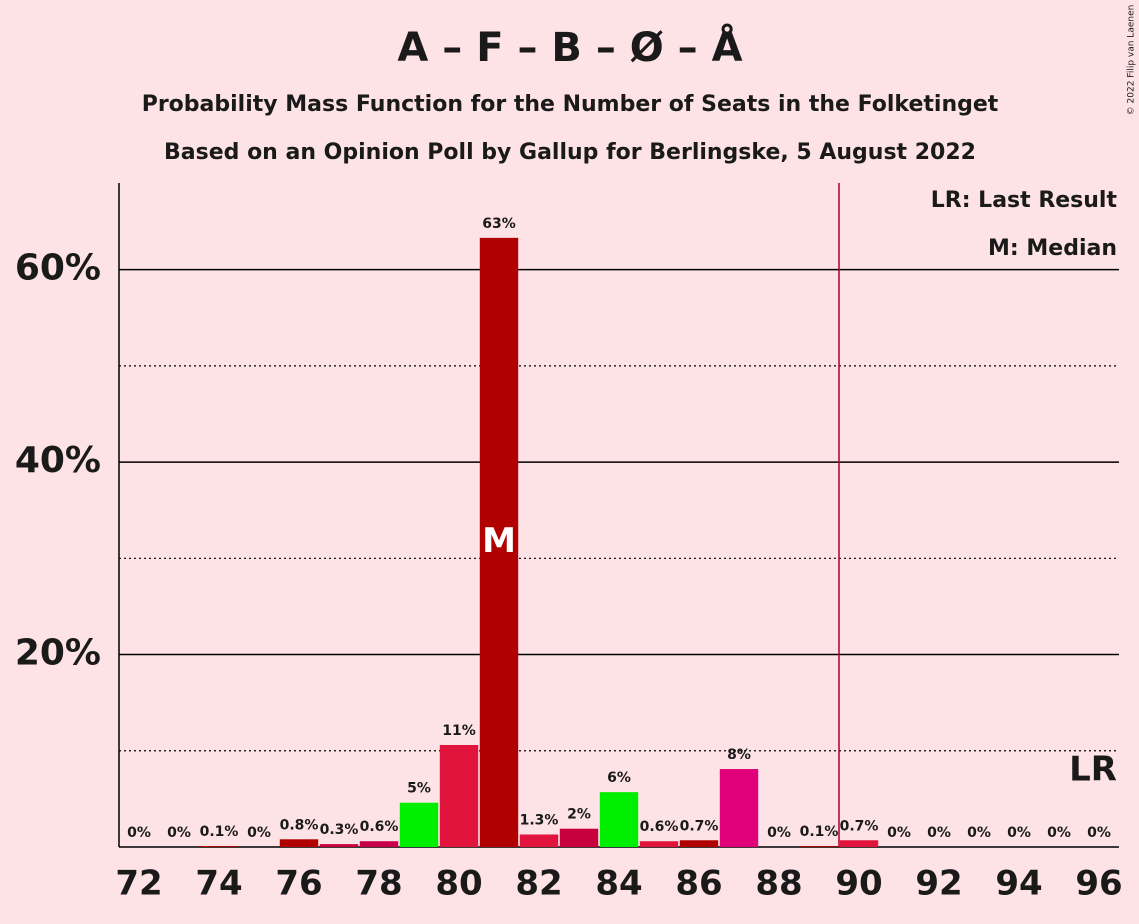  Describe the element at coordinates (1024, 200) in the screenshot. I see `legend-entry: LR: Last Result` at that location.